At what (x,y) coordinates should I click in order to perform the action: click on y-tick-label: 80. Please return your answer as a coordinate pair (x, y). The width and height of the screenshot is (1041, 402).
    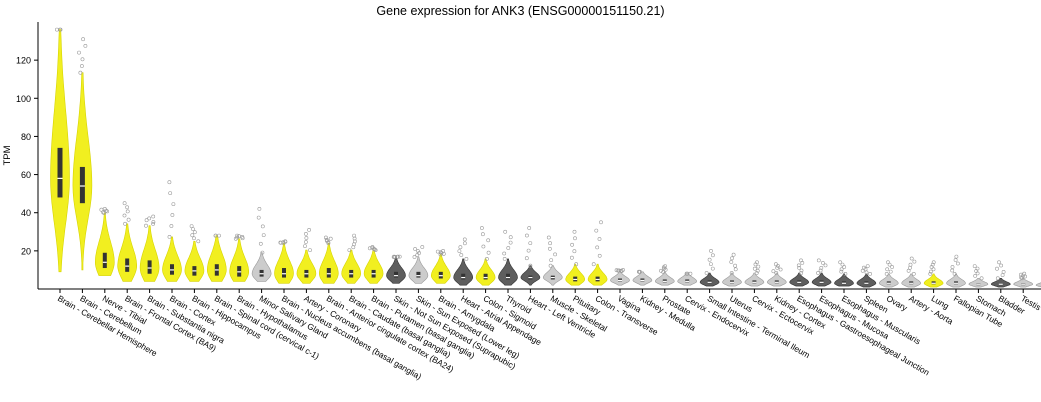
    Looking at the image, I should click on (26, 137).